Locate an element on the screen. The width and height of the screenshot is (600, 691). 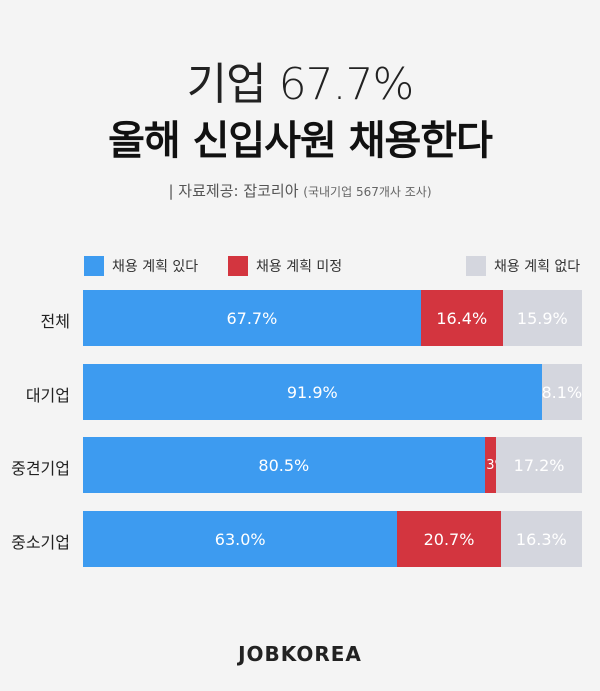
legend-label-no-plan: 채용 계획 없다 is located at coordinates (537, 267).